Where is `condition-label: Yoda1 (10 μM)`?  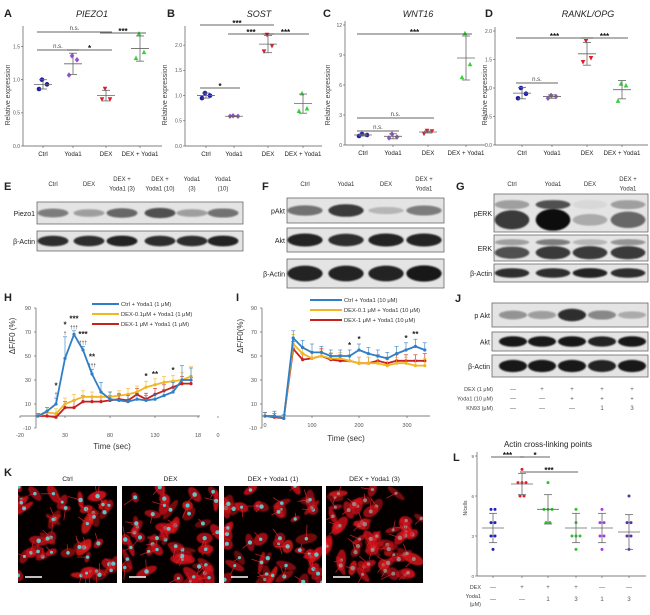 condition-label: Yoda1 (10 μM) is located at coordinates (475, 400).